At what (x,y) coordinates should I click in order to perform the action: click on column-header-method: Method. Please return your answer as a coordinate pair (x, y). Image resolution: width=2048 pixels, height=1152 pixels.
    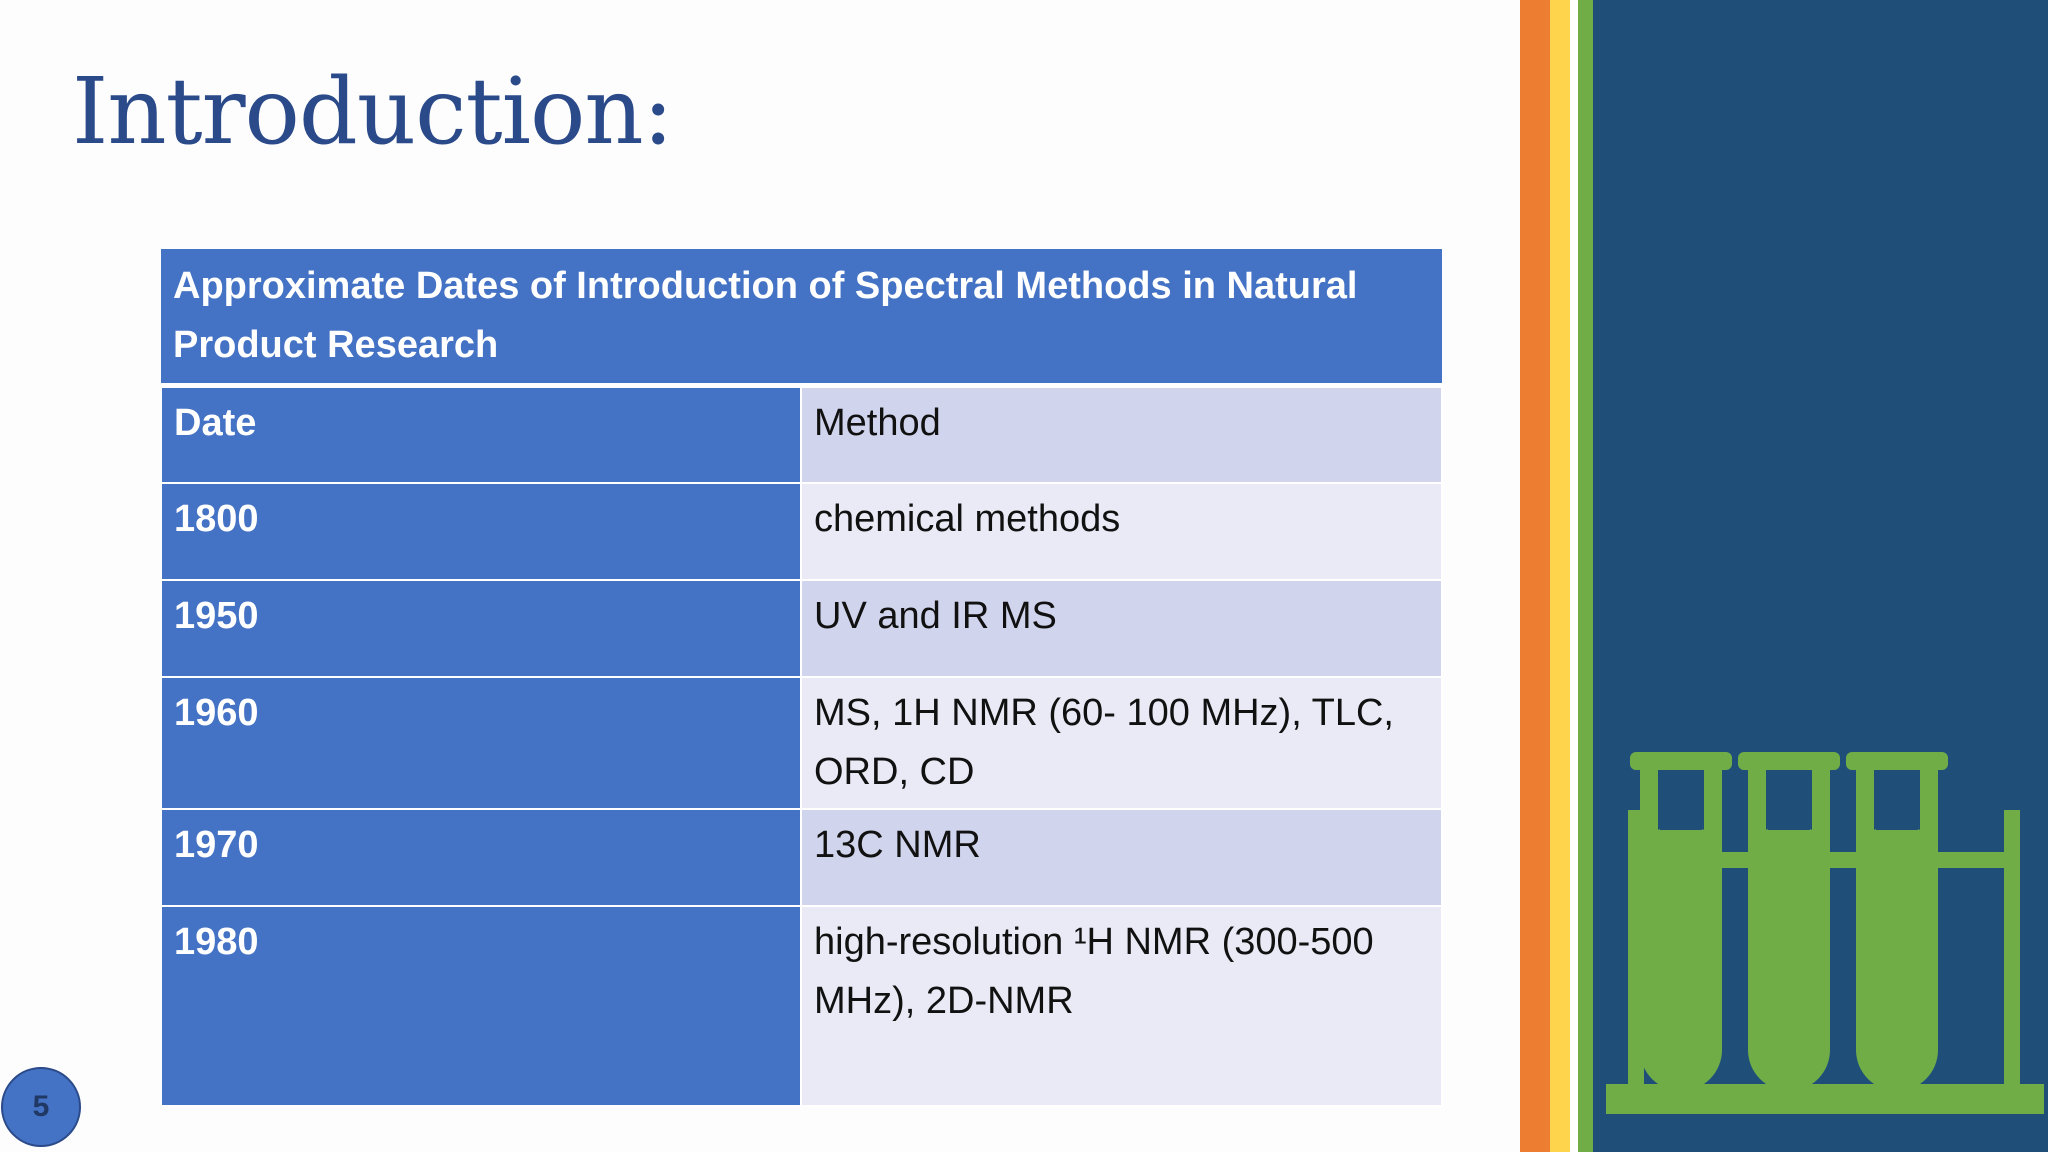
    Looking at the image, I should click on (1121, 434).